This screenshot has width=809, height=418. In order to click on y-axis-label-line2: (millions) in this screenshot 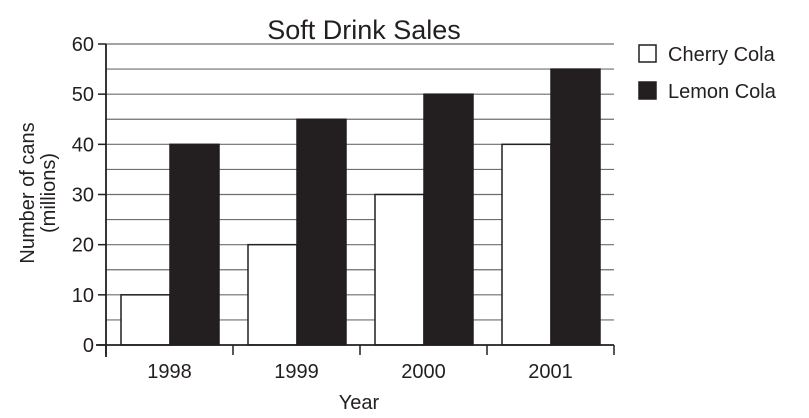, I will do `click(49, 193)`.